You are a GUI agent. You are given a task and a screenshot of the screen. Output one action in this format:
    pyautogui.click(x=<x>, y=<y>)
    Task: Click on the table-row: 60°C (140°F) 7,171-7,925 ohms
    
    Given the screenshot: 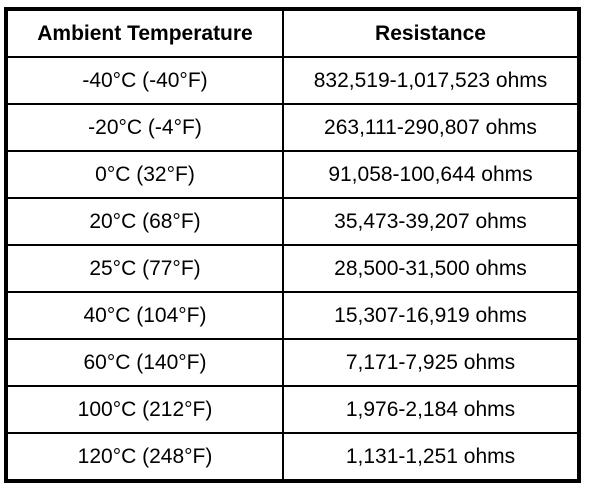 What is the action you would take?
    pyautogui.click(x=292, y=362)
    